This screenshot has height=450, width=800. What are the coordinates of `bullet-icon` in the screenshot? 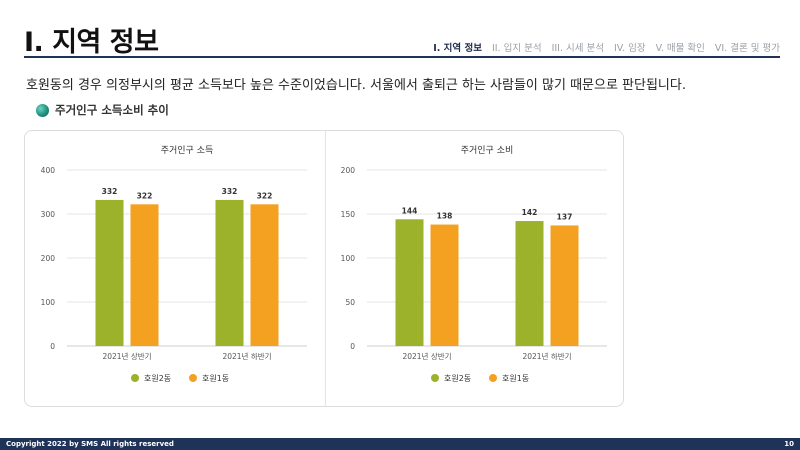 It's located at (42, 110).